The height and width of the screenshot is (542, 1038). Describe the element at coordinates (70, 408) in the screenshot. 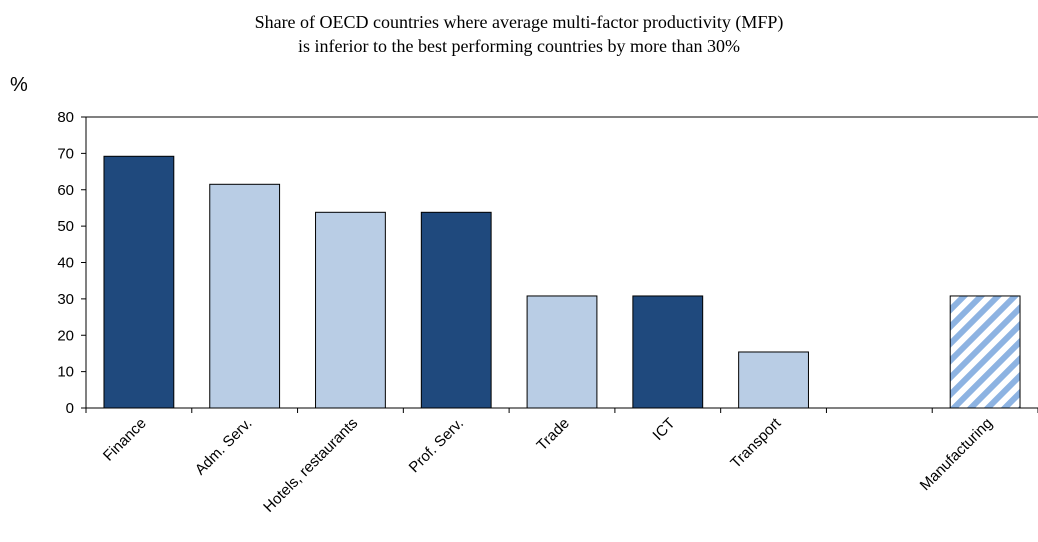

I see `y-tick-label: 0` at that location.